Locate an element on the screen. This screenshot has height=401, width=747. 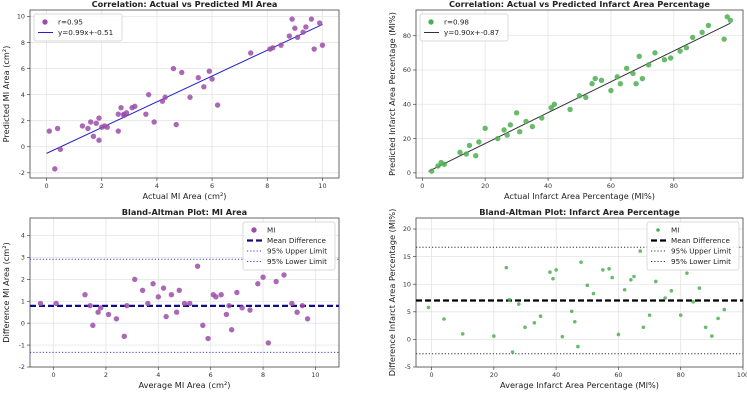
y-tick-label: 80 is located at coordinates (407, 36).